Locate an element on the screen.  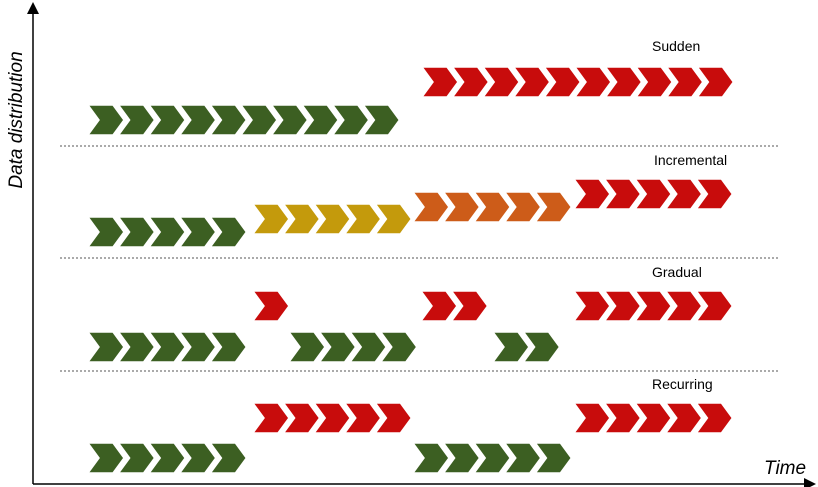
panel-label-recurring: Recurring is located at coordinates (682, 384).